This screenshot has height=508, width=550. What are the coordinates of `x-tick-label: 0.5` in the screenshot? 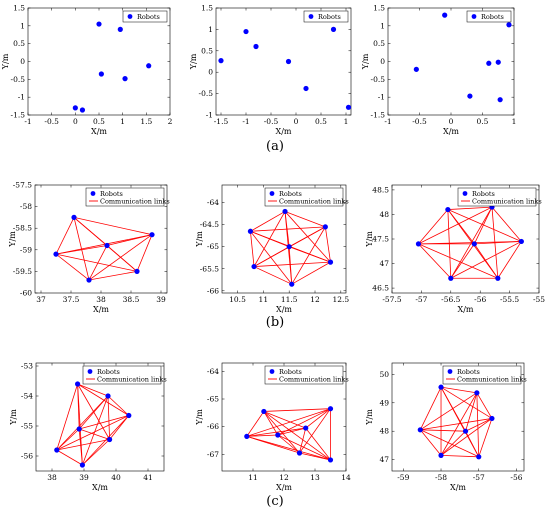 It's located at (99, 121).